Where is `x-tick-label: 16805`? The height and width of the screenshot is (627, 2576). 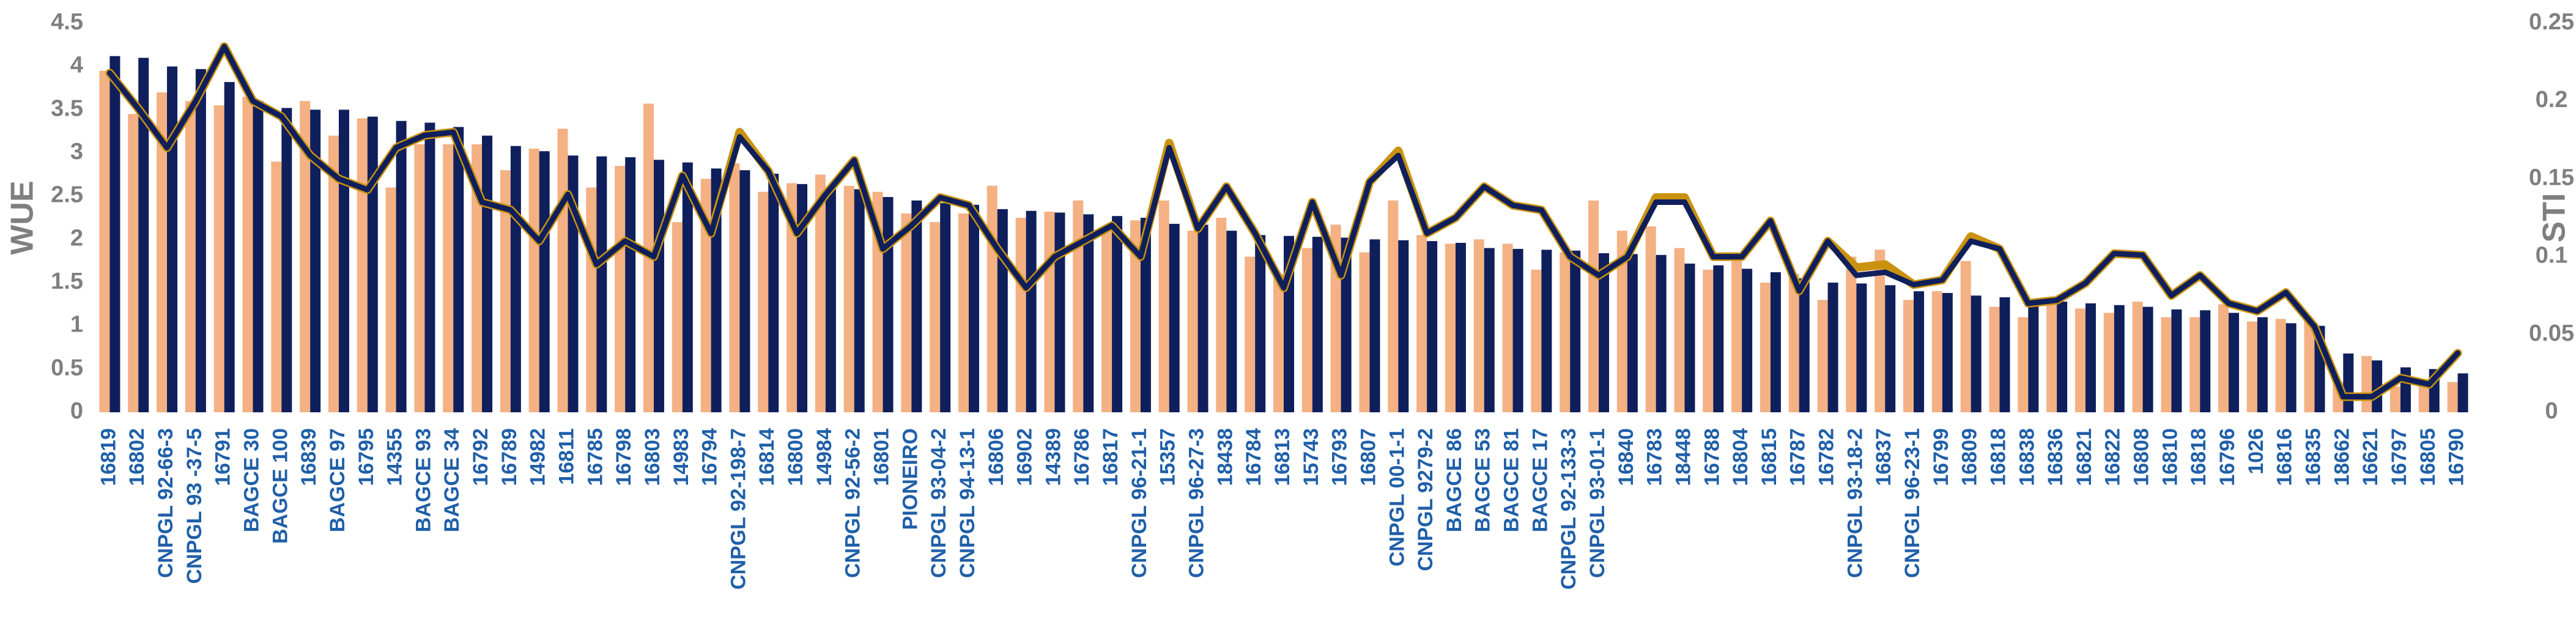 x-tick-label: 16805 is located at coordinates (2428, 457).